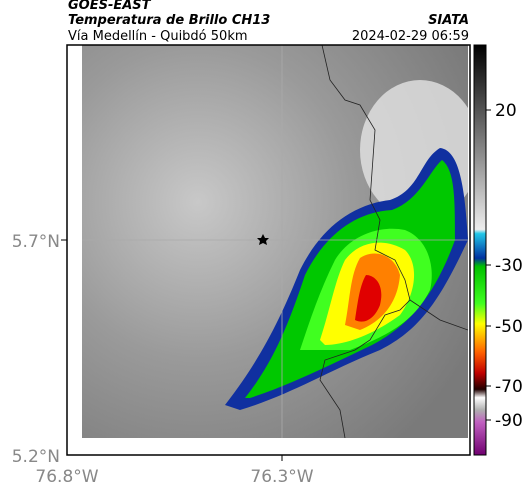  I want to click on organization: SIATA, so click(448, 20).